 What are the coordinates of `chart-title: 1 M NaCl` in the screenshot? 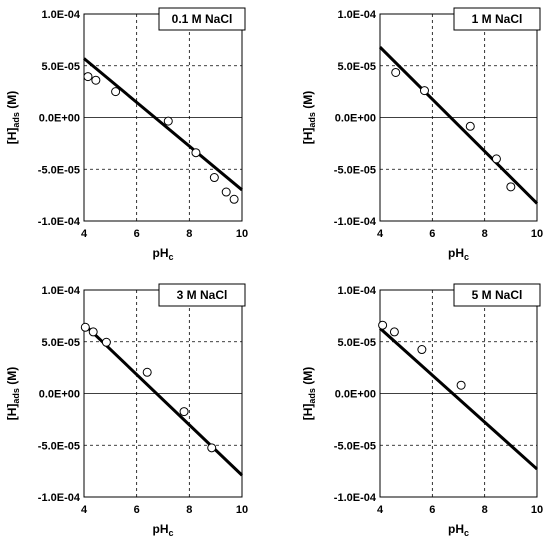 It's located at (497, 19).